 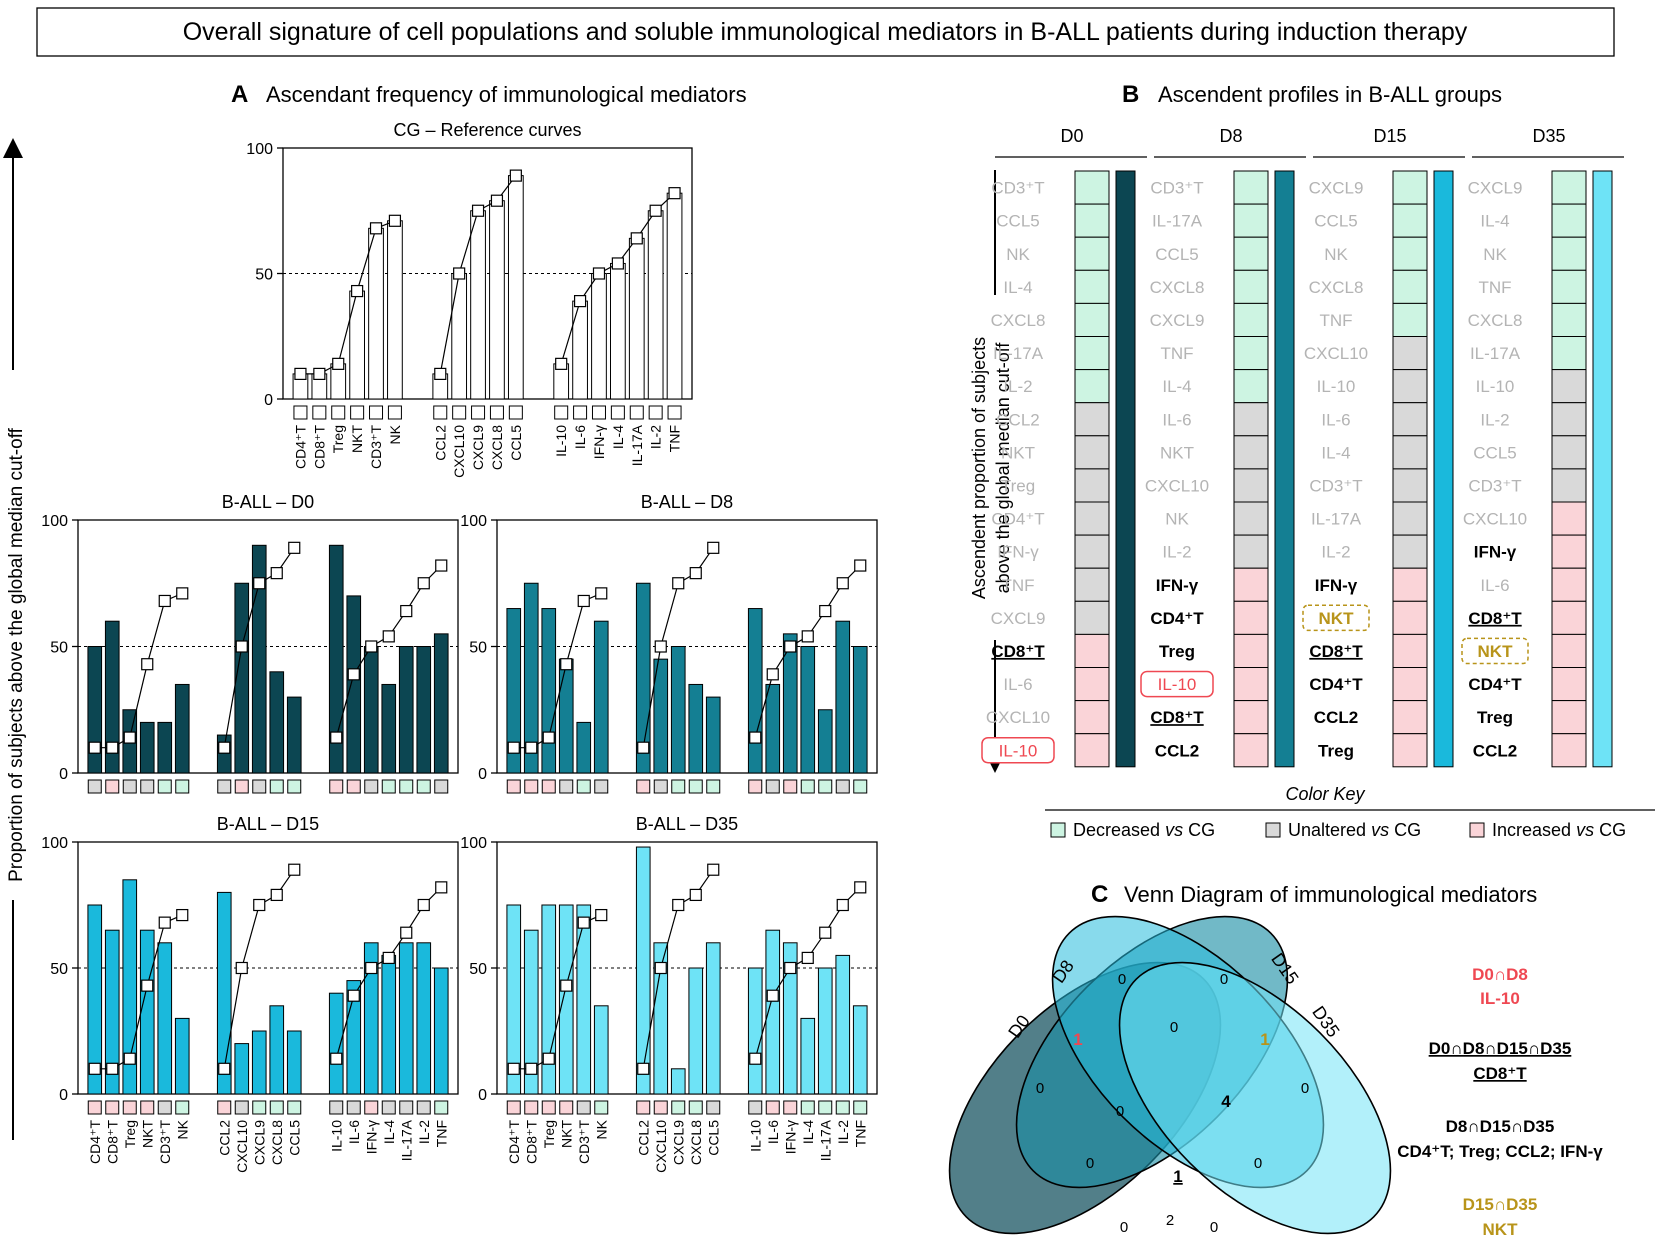 What do you see at coordinates (1077, 1039) in the screenshot?
I see `venn-count-d0-d8: 1` at bounding box center [1077, 1039].